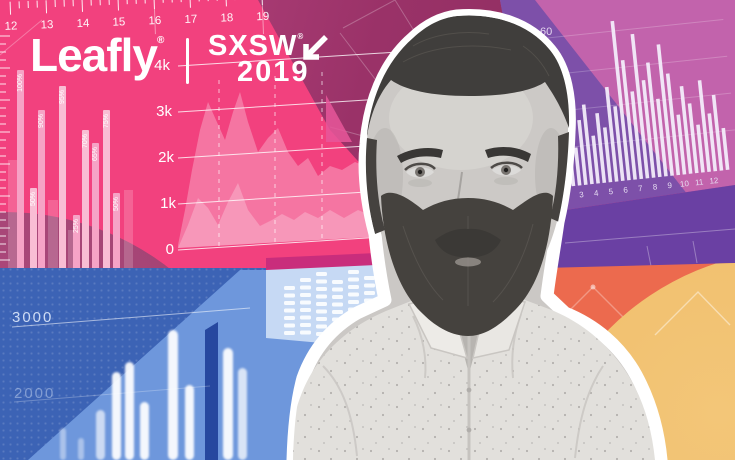  I want to click on axis-tick-label: 5, so click(611, 191).